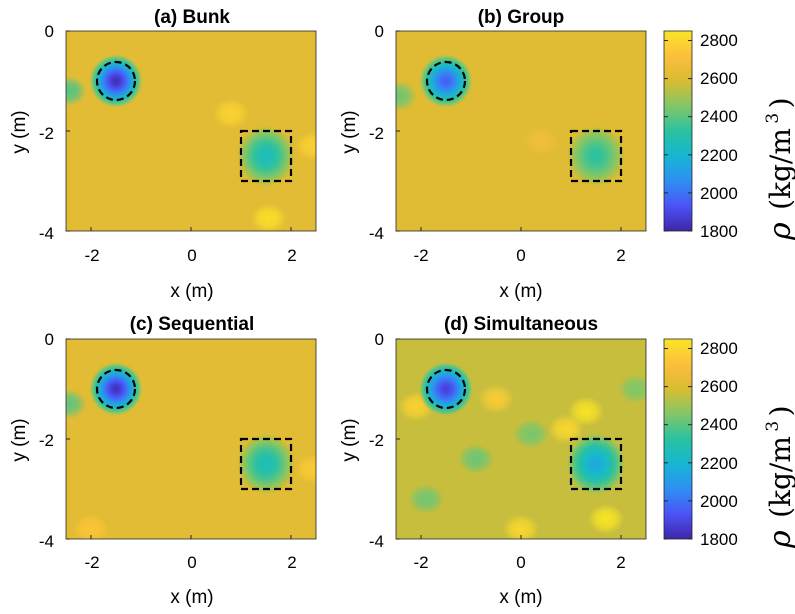 The height and width of the screenshot is (614, 795). Describe the element at coordinates (521, 131) in the screenshot. I see `density-map-group` at that location.